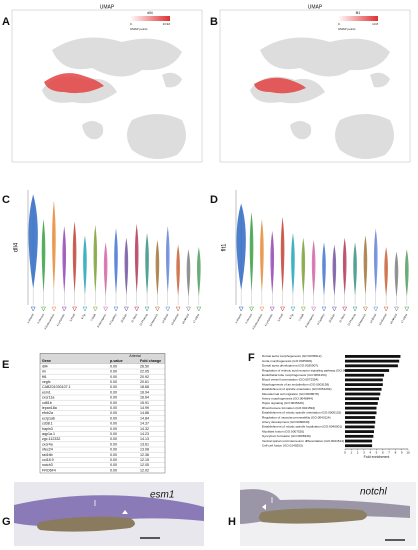 This screenshot has height=550, width=418. What do you see at coordinates (389, 452) in the screenshot?
I see `x-tick-label: 7` at bounding box center [389, 452].